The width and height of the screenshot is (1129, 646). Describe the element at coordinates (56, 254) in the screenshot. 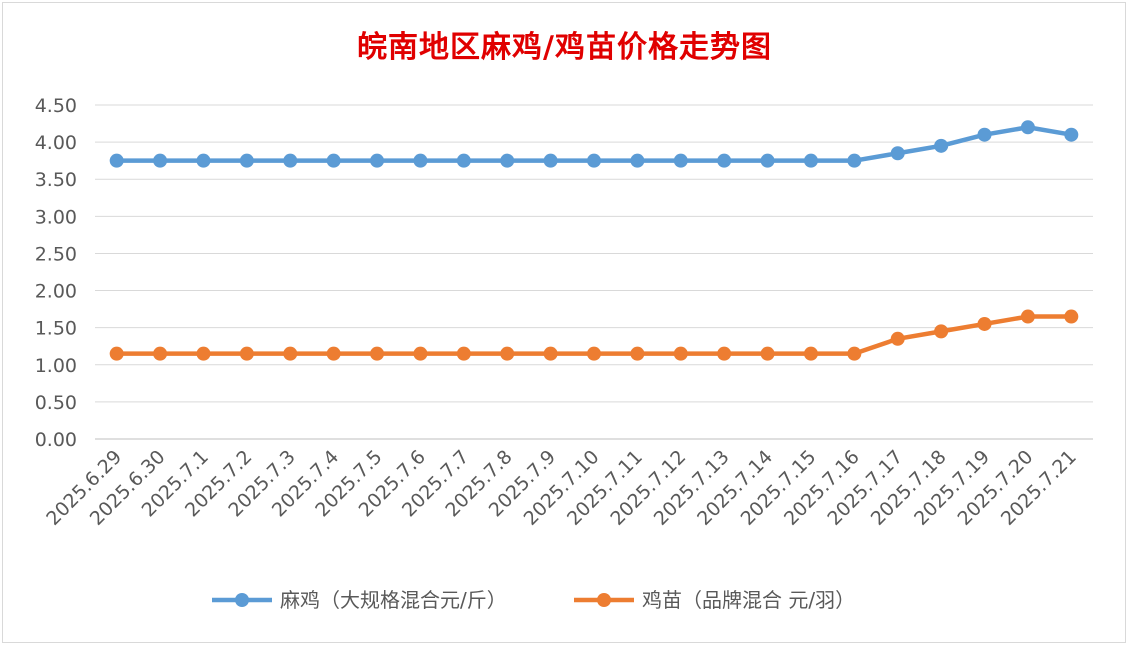

I see `y-tick-label: 2.50` at that location.